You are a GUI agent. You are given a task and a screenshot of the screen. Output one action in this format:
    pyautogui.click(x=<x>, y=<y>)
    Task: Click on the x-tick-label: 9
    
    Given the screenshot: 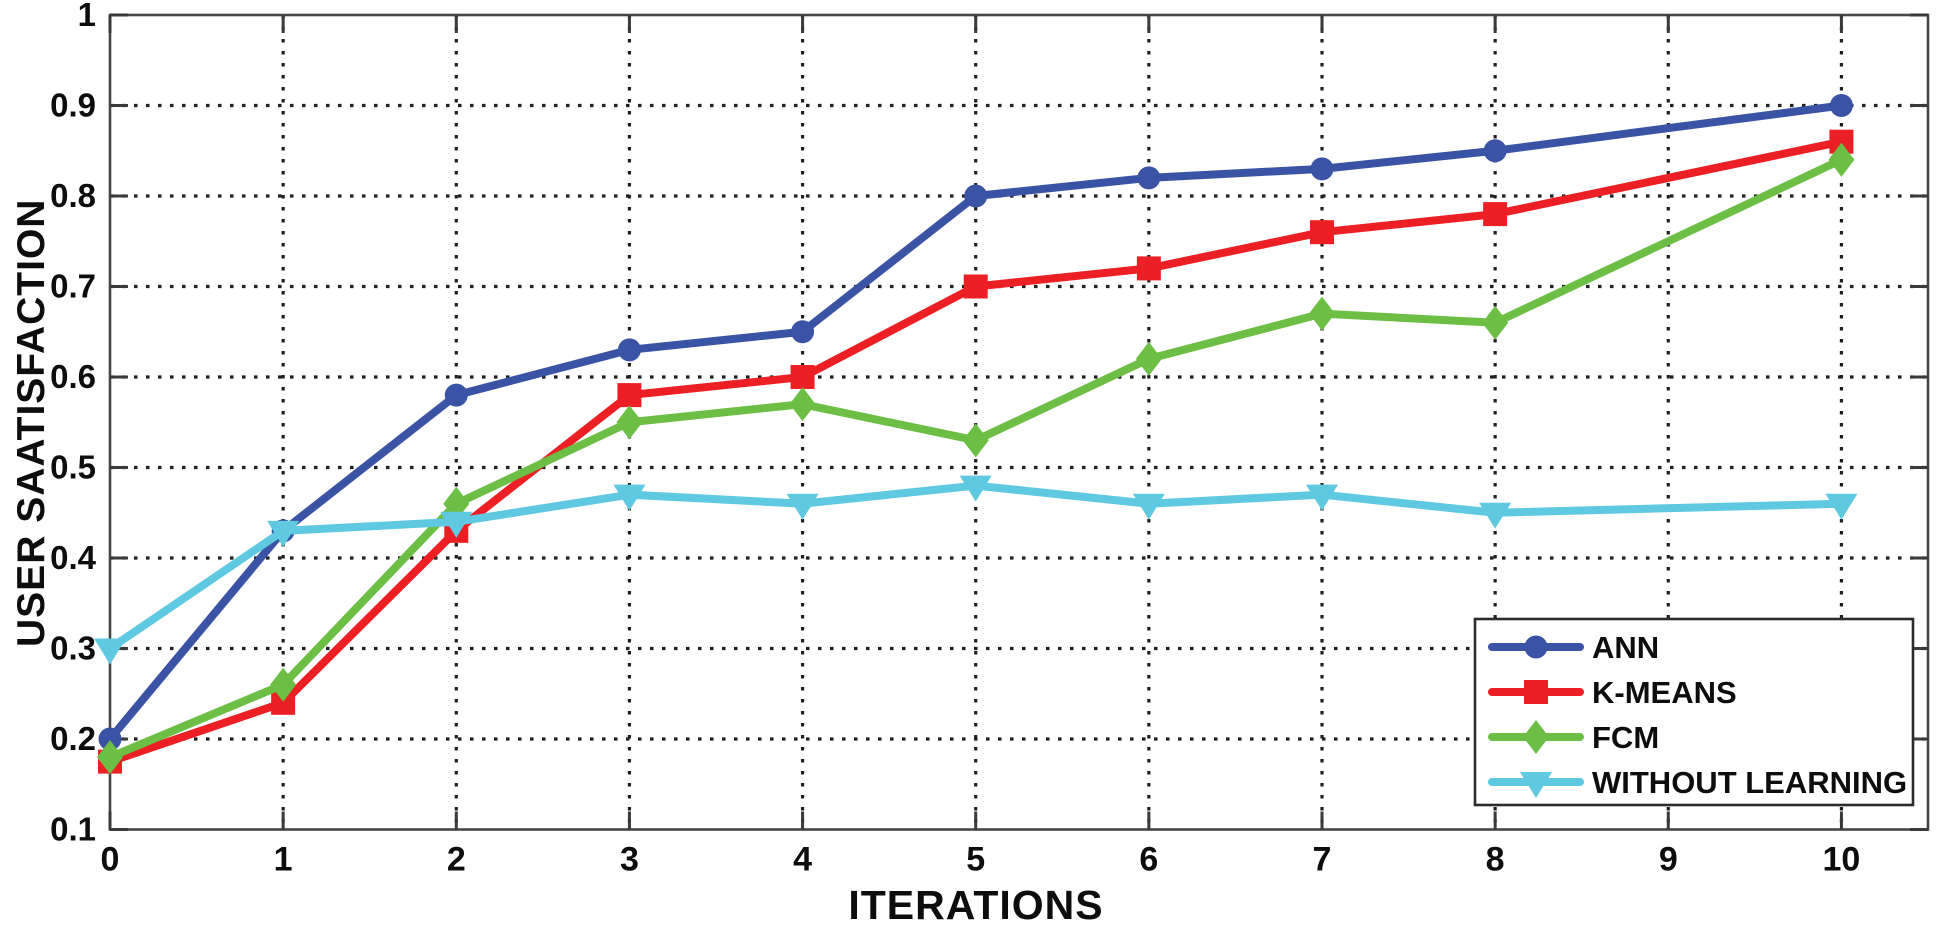 What is the action you would take?
    pyautogui.click(x=1668, y=860)
    